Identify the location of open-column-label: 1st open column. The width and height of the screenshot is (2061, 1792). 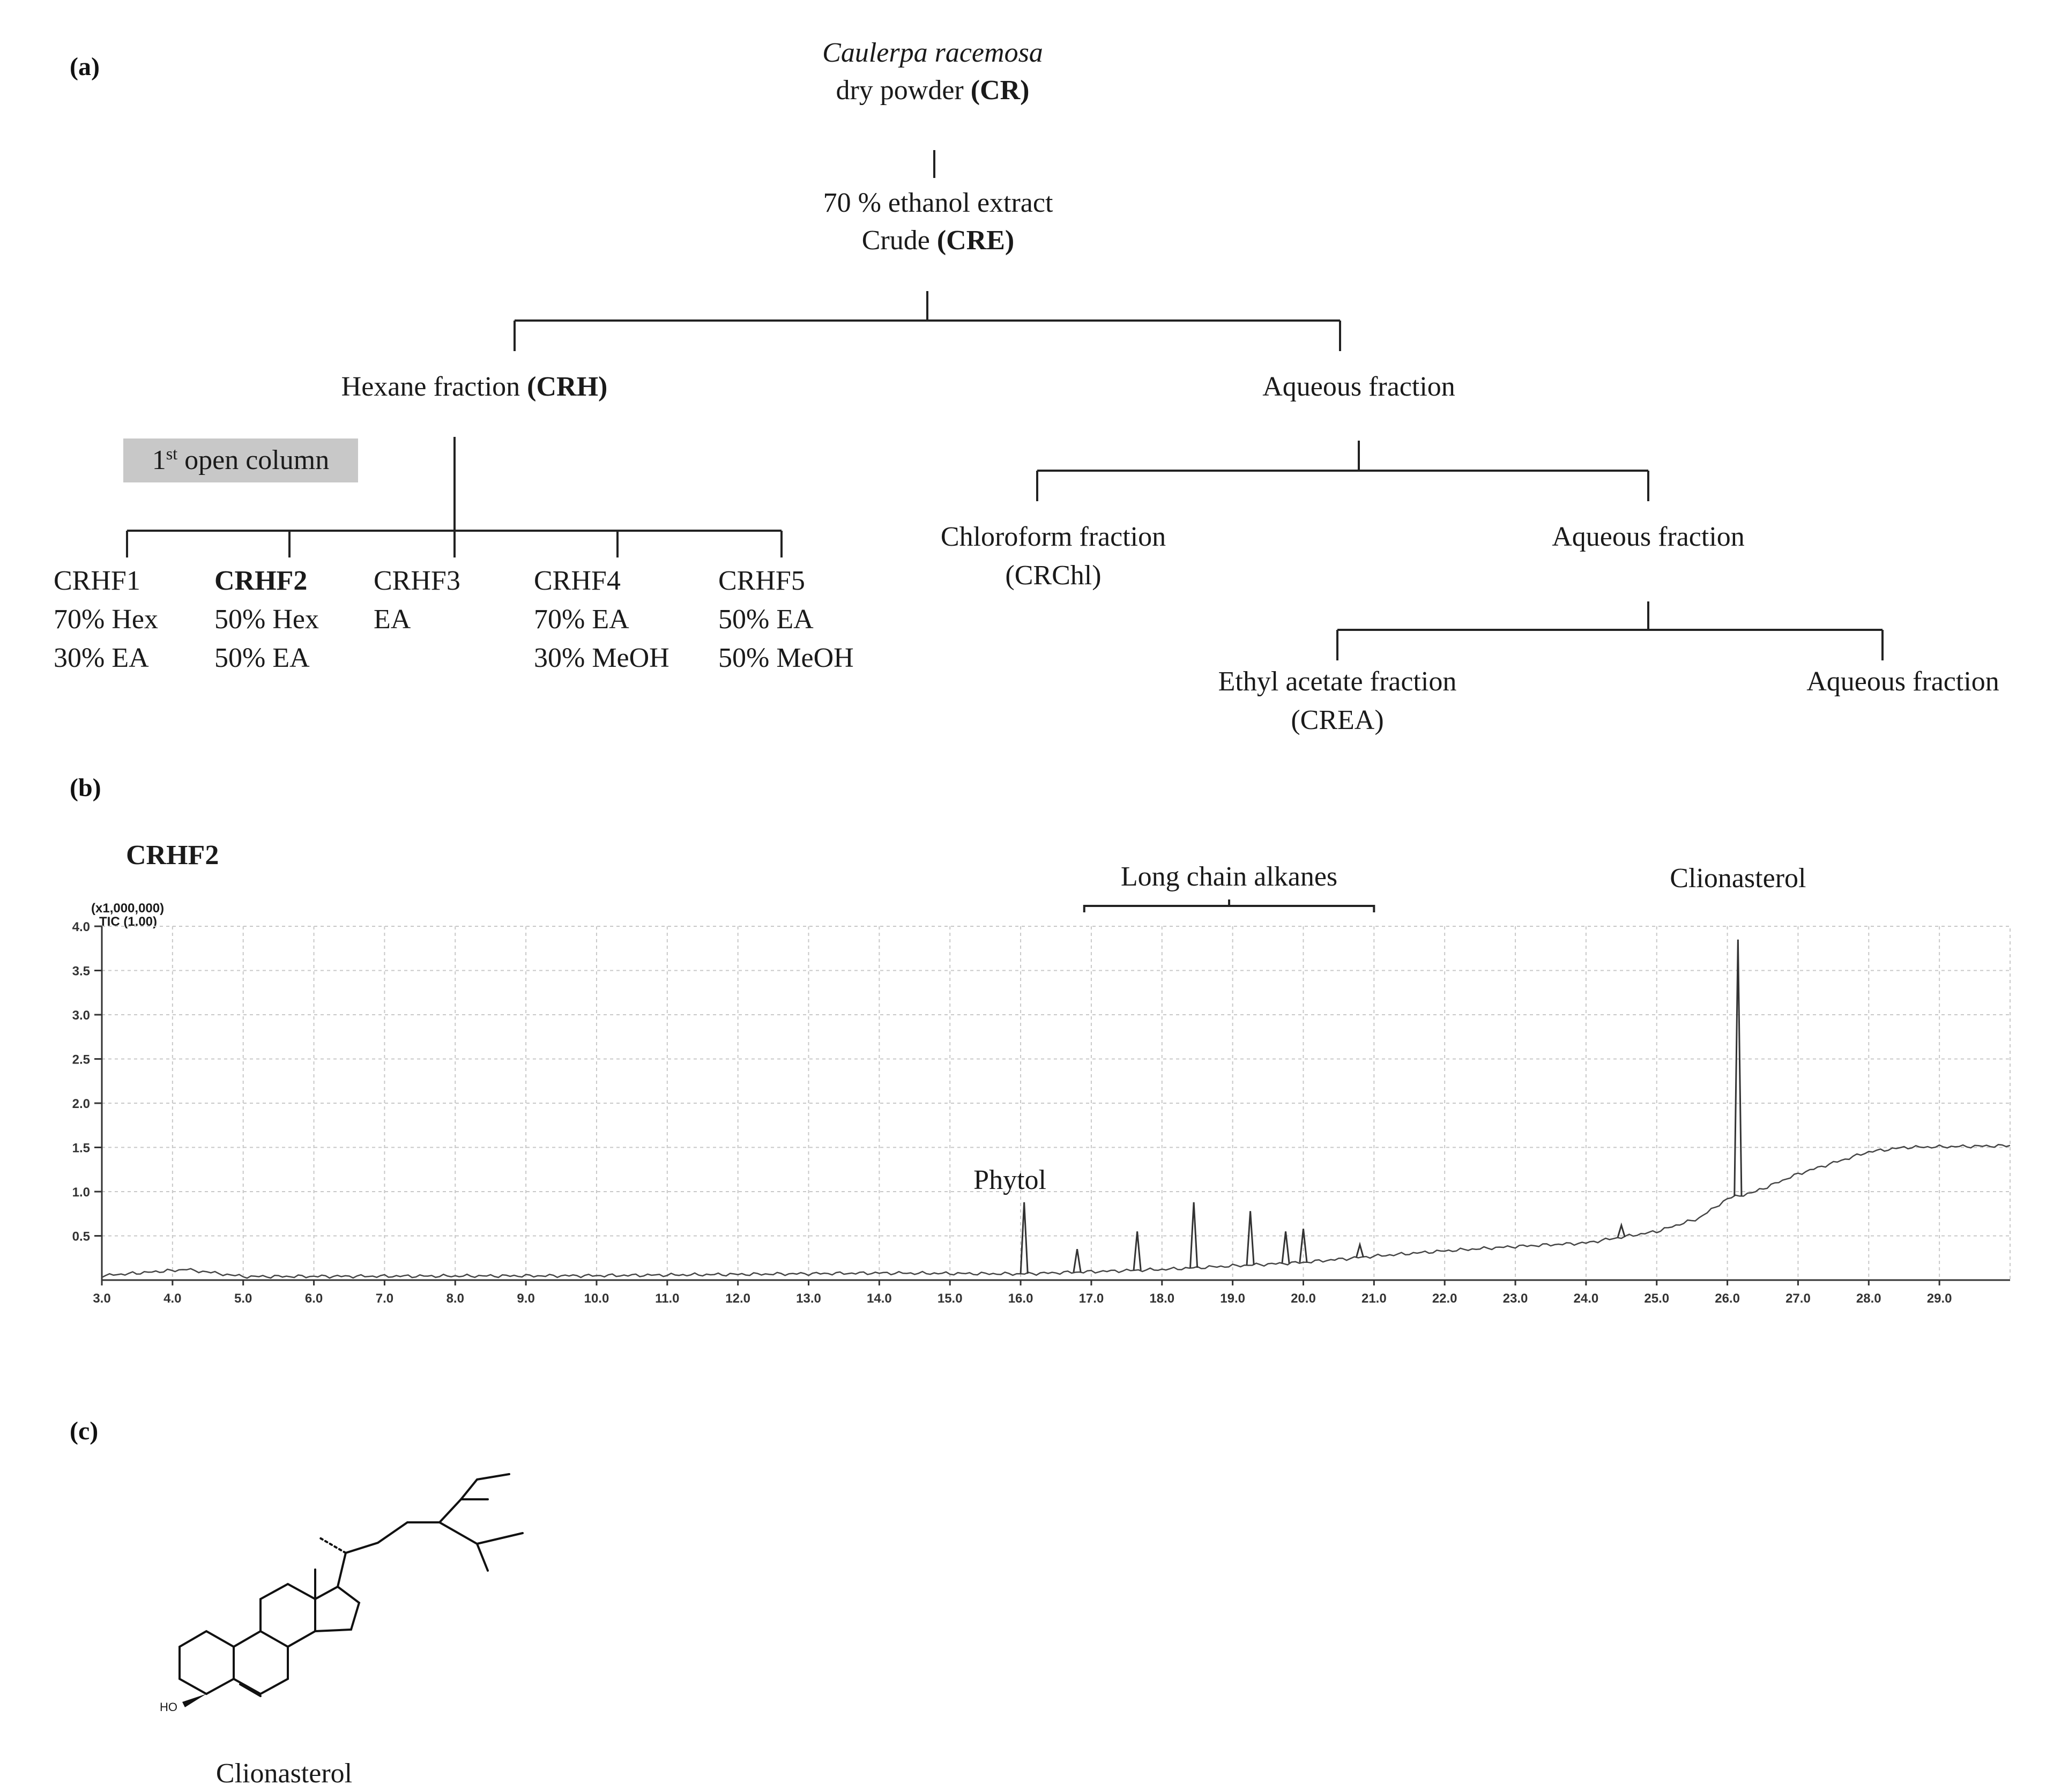
(240, 459).